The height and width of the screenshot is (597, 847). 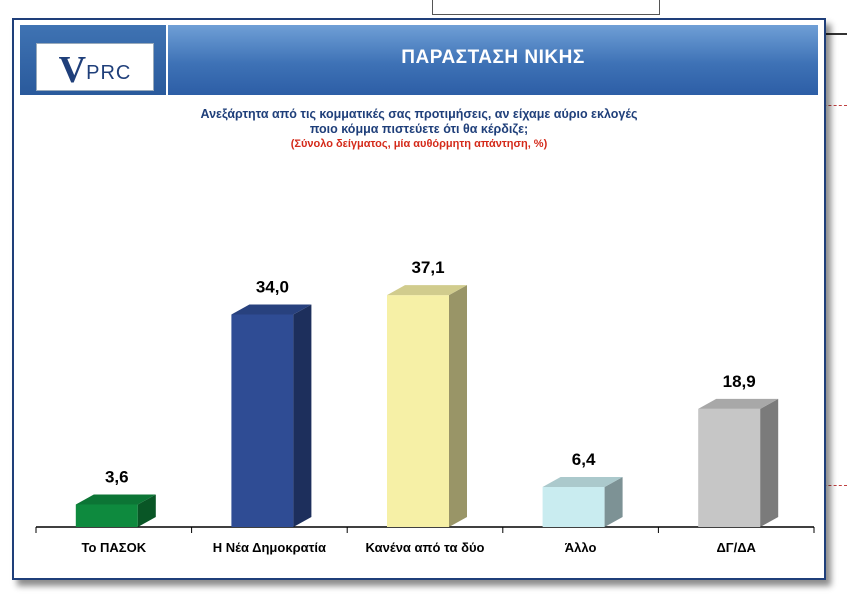 I want to click on slide-title: ΠΑΡΑΣΤΑΣΗ ΝΙΚΗΣ, so click(x=493, y=57).